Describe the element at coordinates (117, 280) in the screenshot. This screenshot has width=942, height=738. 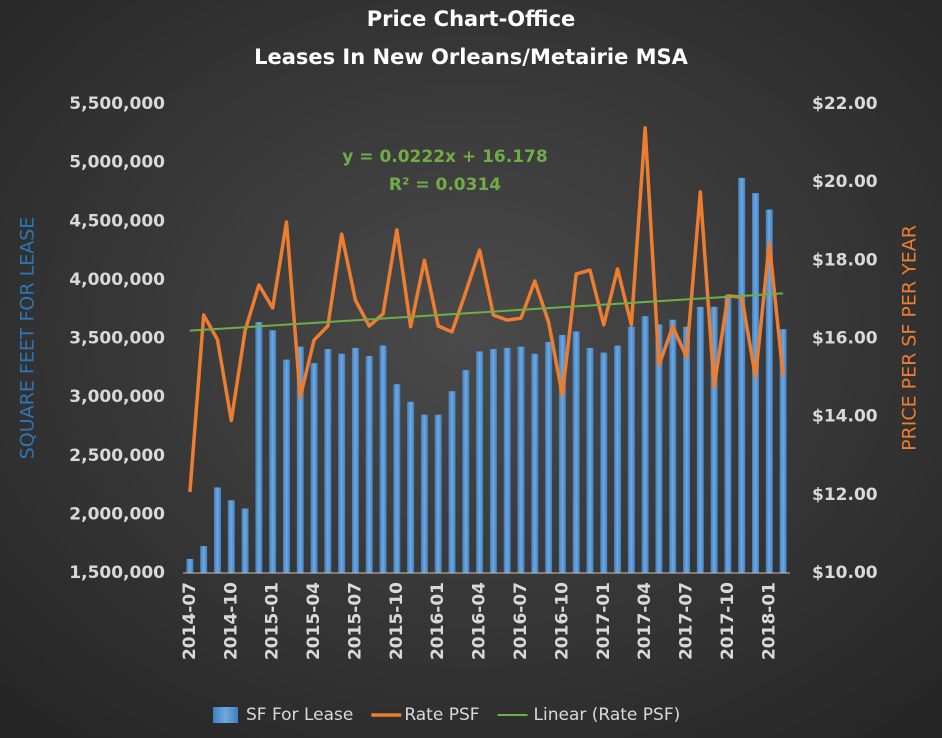
I see `y-tick-label: 4,000,000` at that location.